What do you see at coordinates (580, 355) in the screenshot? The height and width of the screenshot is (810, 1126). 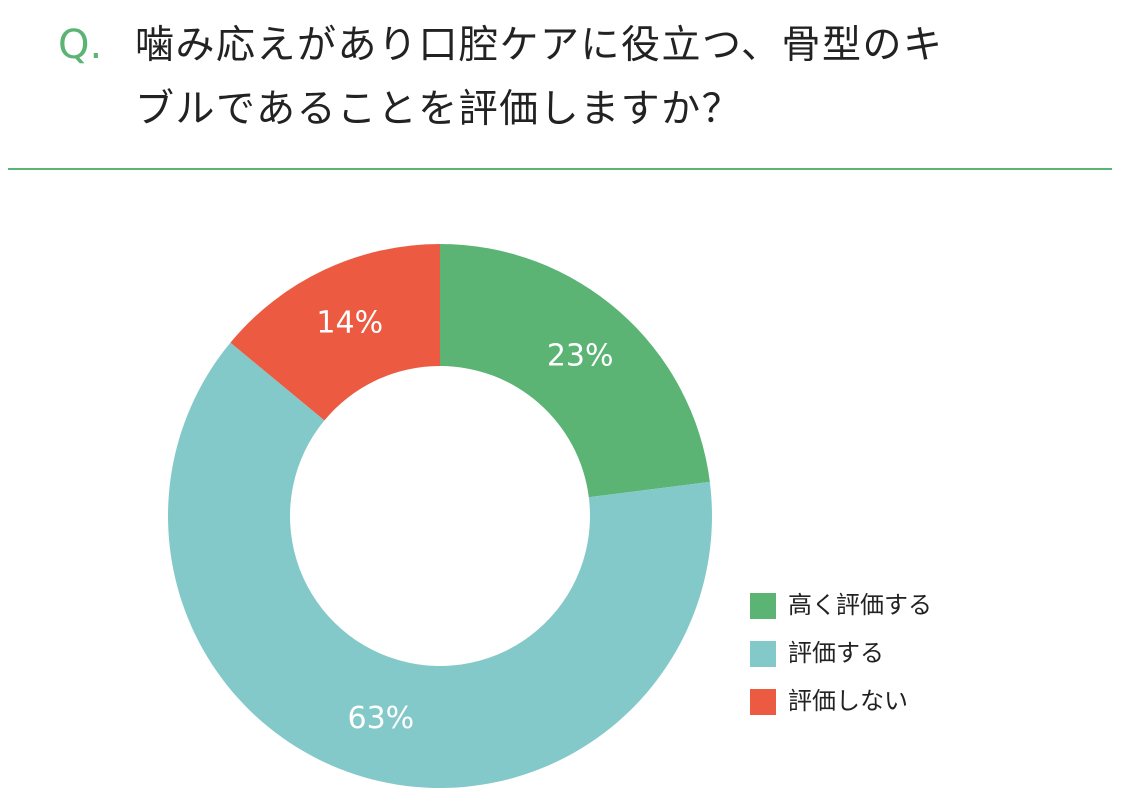 I see `data-label: 23%` at bounding box center [580, 355].